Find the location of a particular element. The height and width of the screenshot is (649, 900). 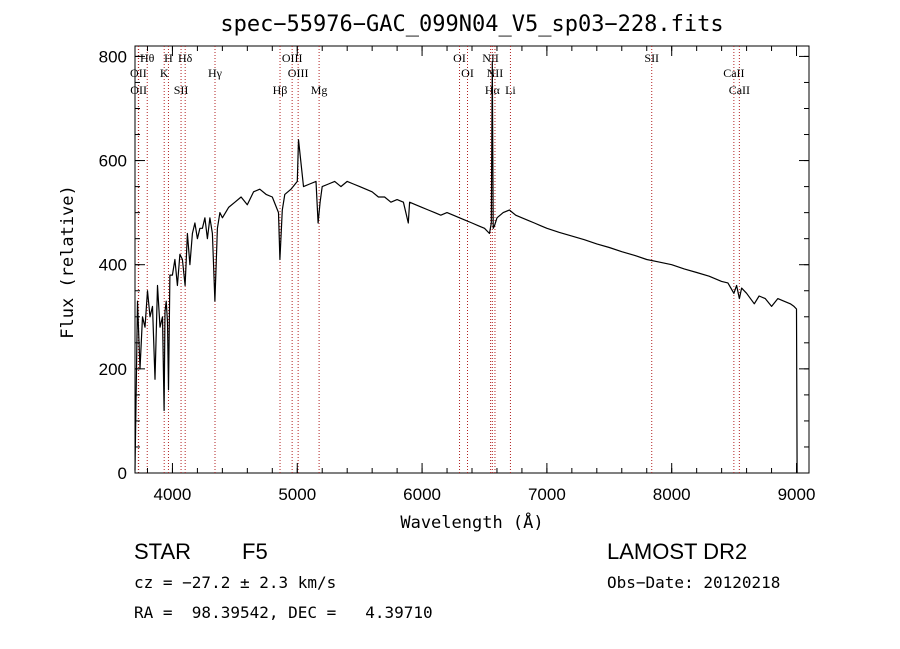

y-tick-label: 400 is located at coordinates (113, 265).